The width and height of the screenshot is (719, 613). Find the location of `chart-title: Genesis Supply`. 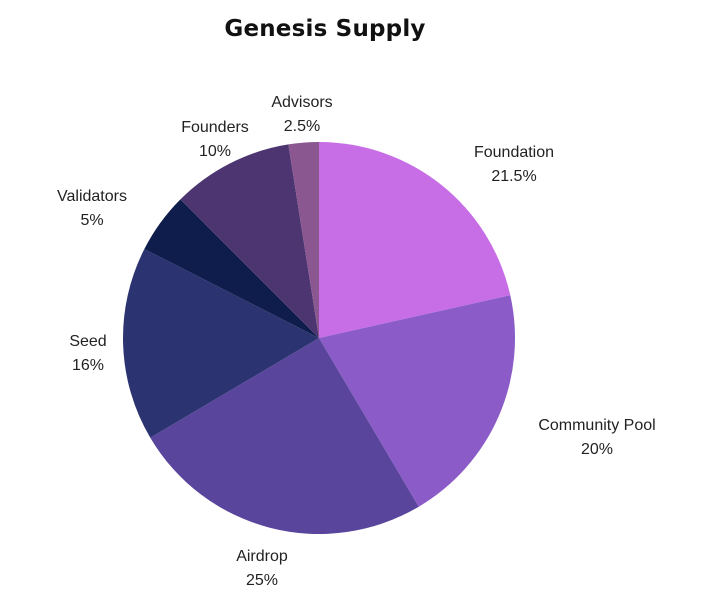

chart-title: Genesis Supply is located at coordinates (325, 29).